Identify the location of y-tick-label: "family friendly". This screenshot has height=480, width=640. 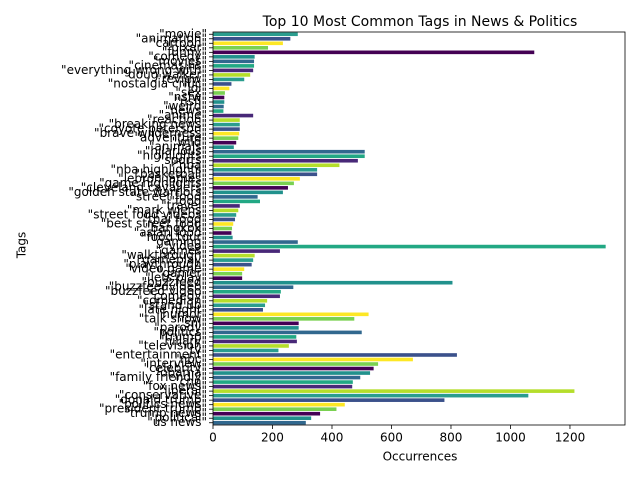
(158, 377).